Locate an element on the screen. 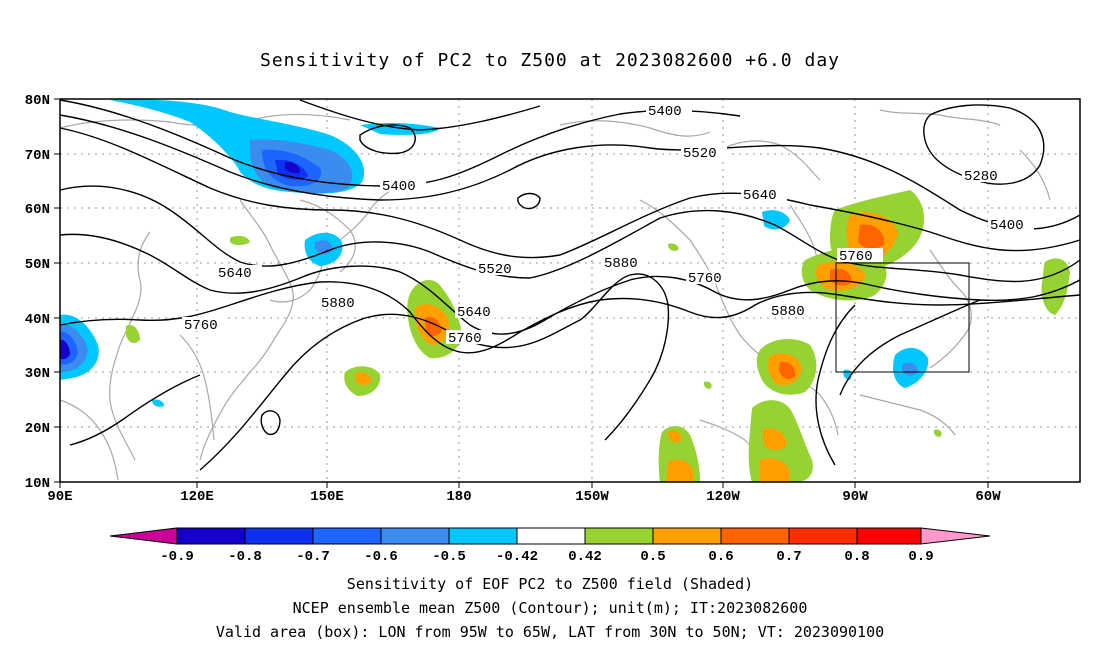 This screenshot has height=650, width=1100. lat-label: 40N is located at coordinates (37, 320).